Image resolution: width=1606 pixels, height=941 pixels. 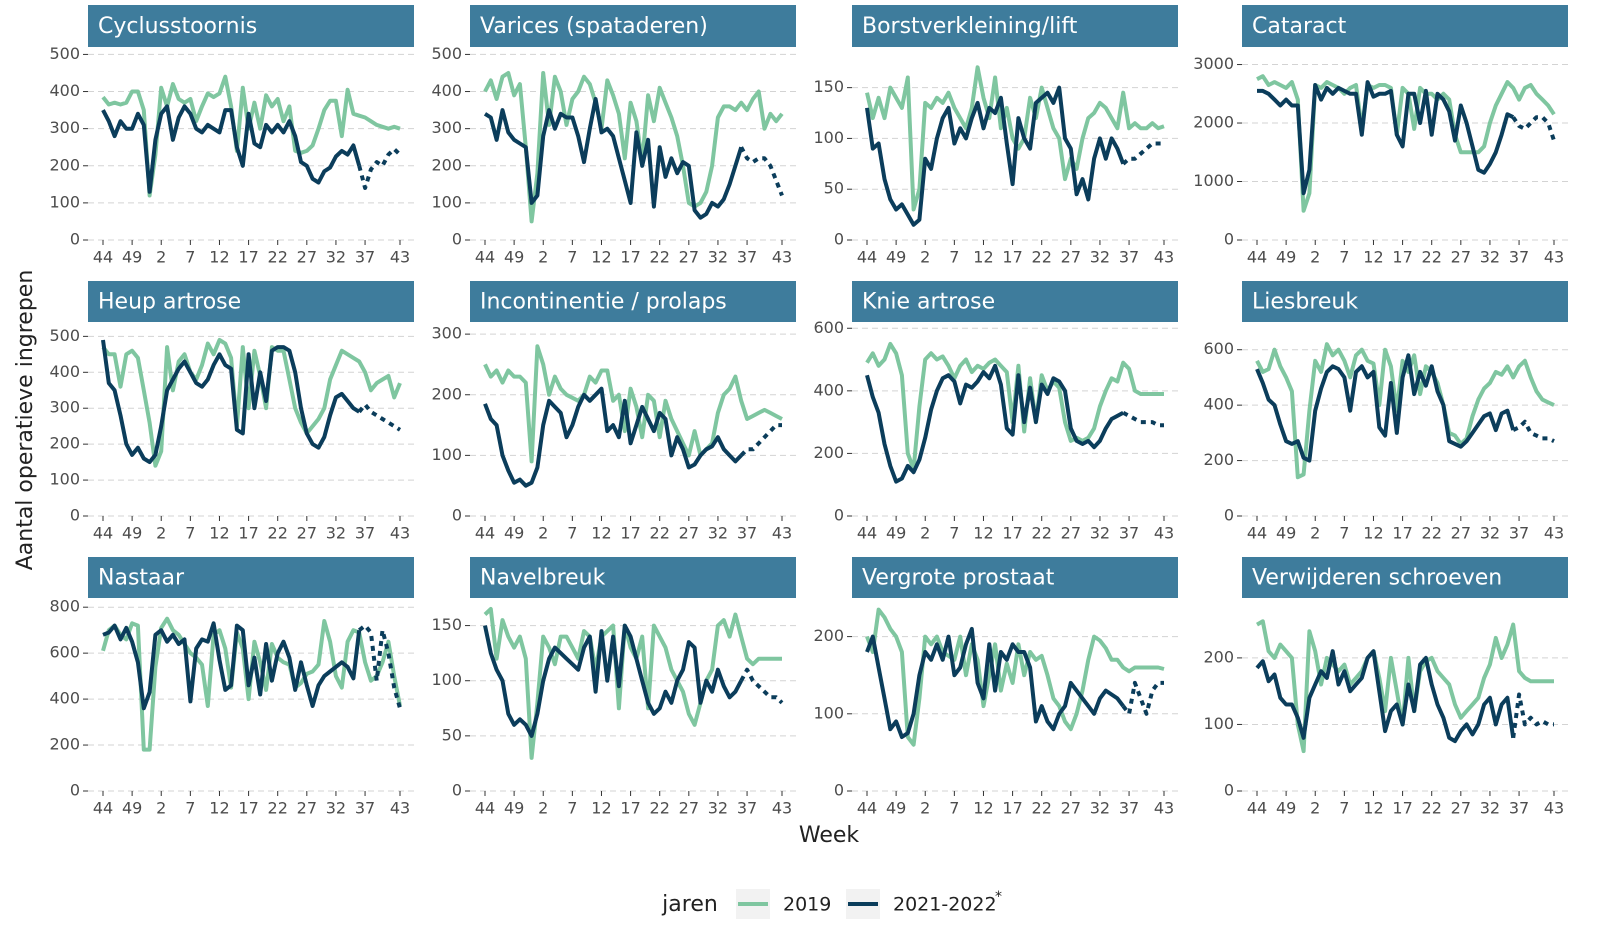 I want to click on legend-title: jaren, so click(x=689, y=904).